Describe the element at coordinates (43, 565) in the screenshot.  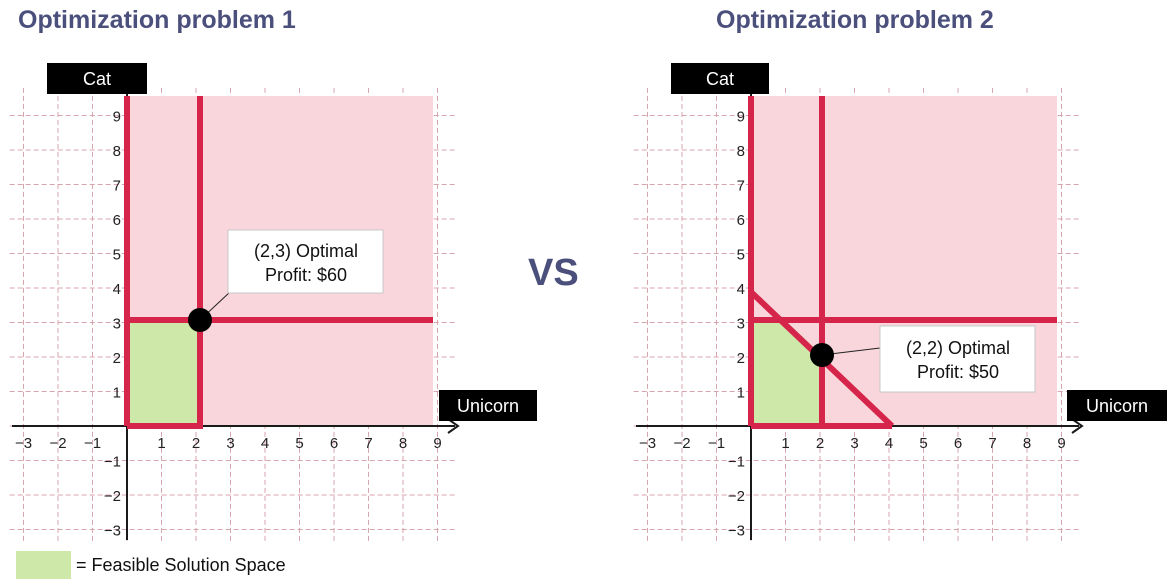
I see `legend-feasible-swatch` at that location.